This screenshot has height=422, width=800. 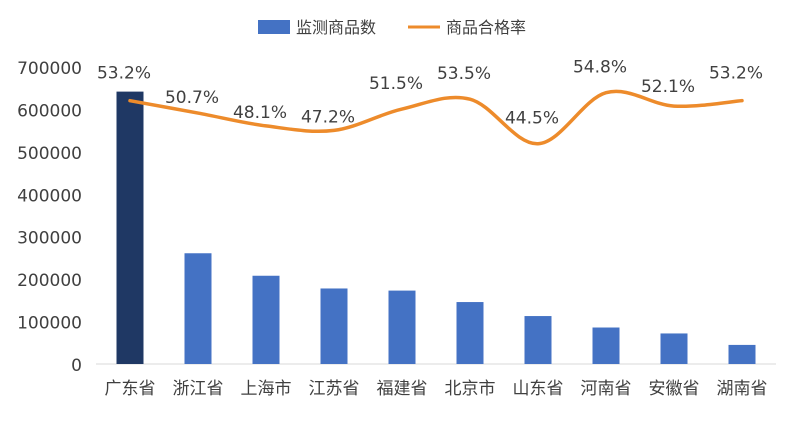 I want to click on x-tick-label: 浙江省, so click(x=198, y=389).